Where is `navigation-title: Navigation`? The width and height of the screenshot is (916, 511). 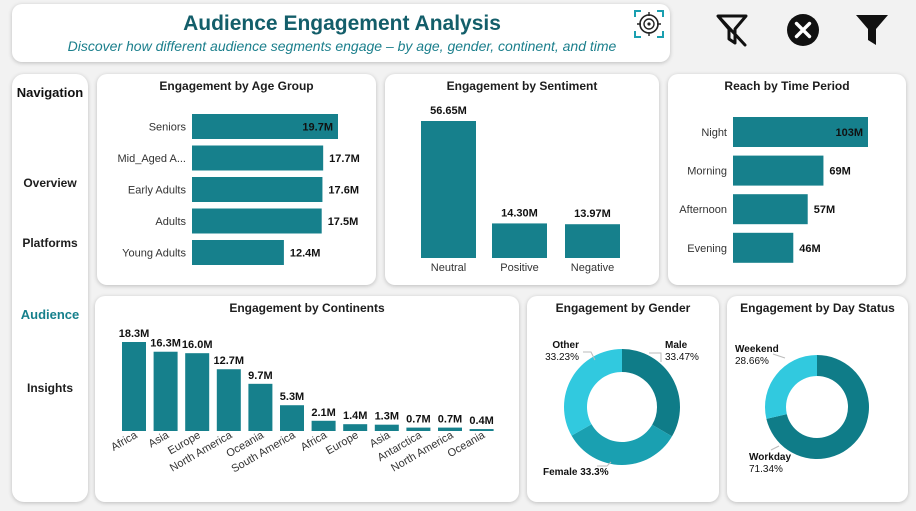 navigation-title: Navigation is located at coordinates (50, 92).